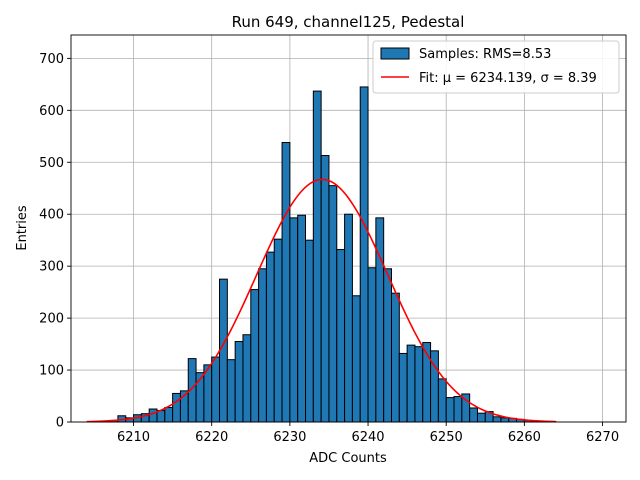 The width and height of the screenshot is (640, 480). What do you see at coordinates (22, 228) in the screenshot?
I see `y-axis-label: Entries` at bounding box center [22, 228].